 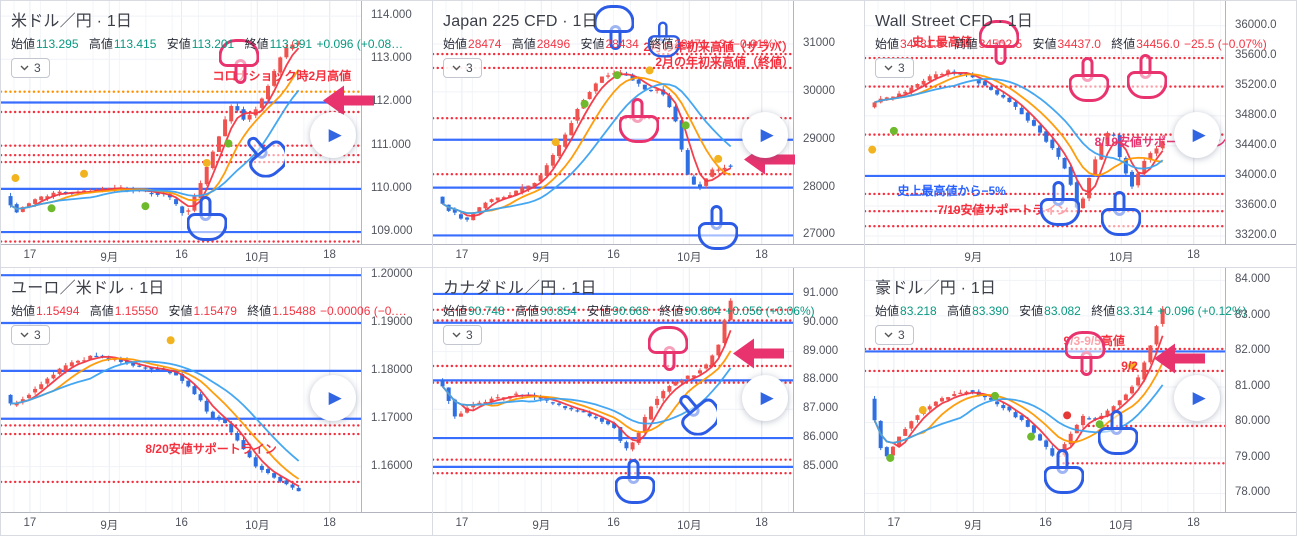 I want to click on price-axis: 31000 30000 29000 28000 27000, so click(x=828, y=123).